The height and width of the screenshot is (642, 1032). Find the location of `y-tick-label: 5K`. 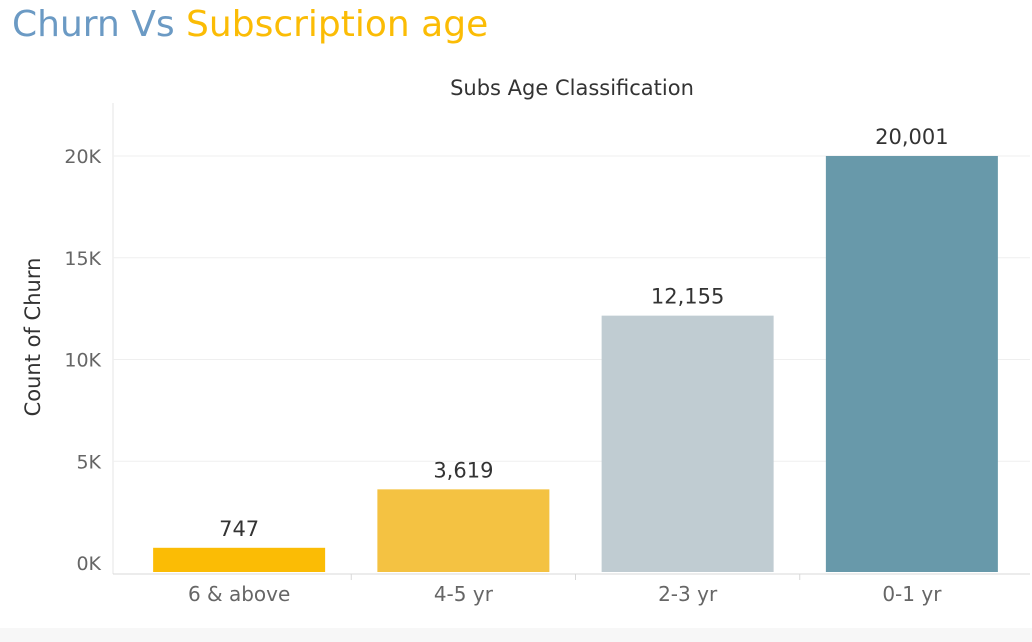

y-tick-label: 5K is located at coordinates (88, 462).